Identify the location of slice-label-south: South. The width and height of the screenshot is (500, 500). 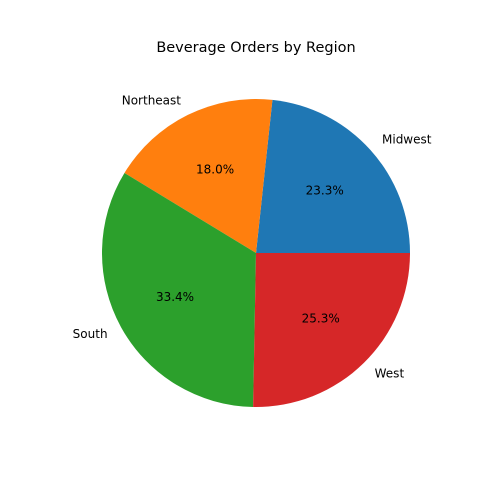
(90, 334).